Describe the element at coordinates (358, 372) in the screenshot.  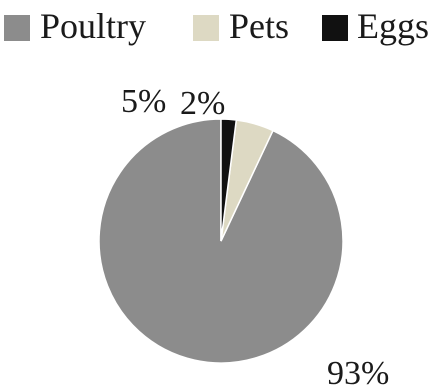
I see `data-label-poultry: 93%` at that location.